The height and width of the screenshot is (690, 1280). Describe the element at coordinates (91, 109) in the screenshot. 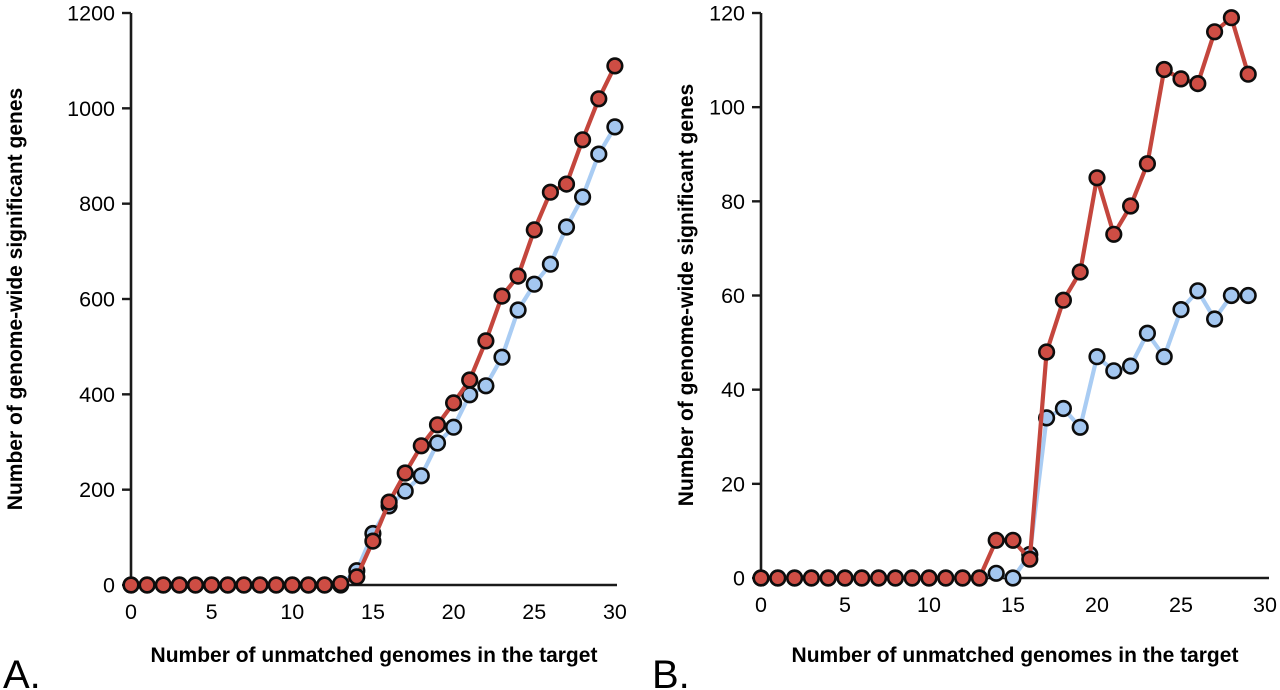

I see `y-tick-label: 1000` at that location.